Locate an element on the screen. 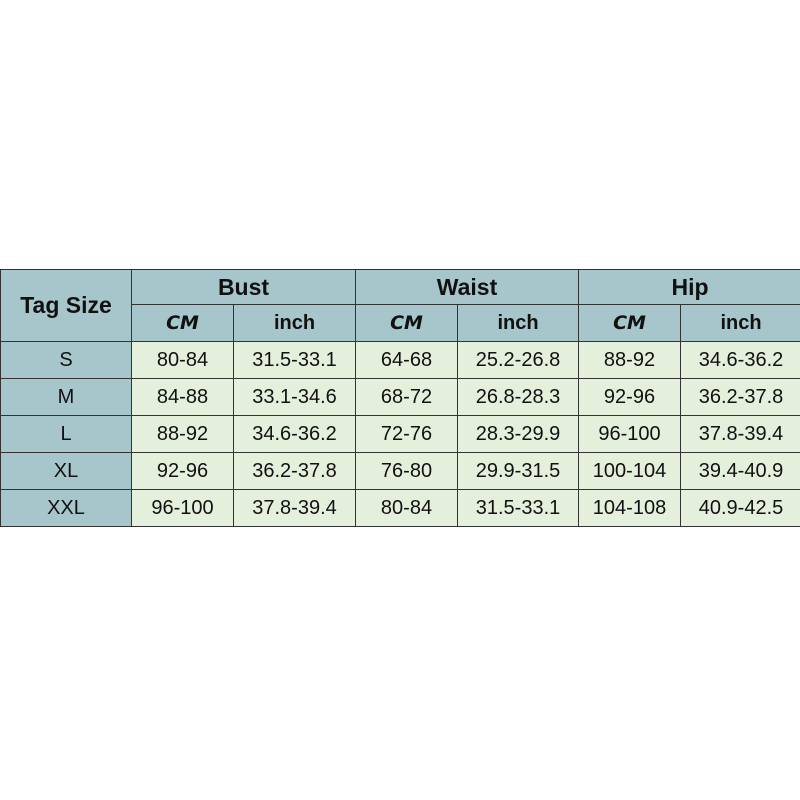 This screenshot has width=800, height=800. measurement-cell: 25.2-26.8 is located at coordinates (518, 360).